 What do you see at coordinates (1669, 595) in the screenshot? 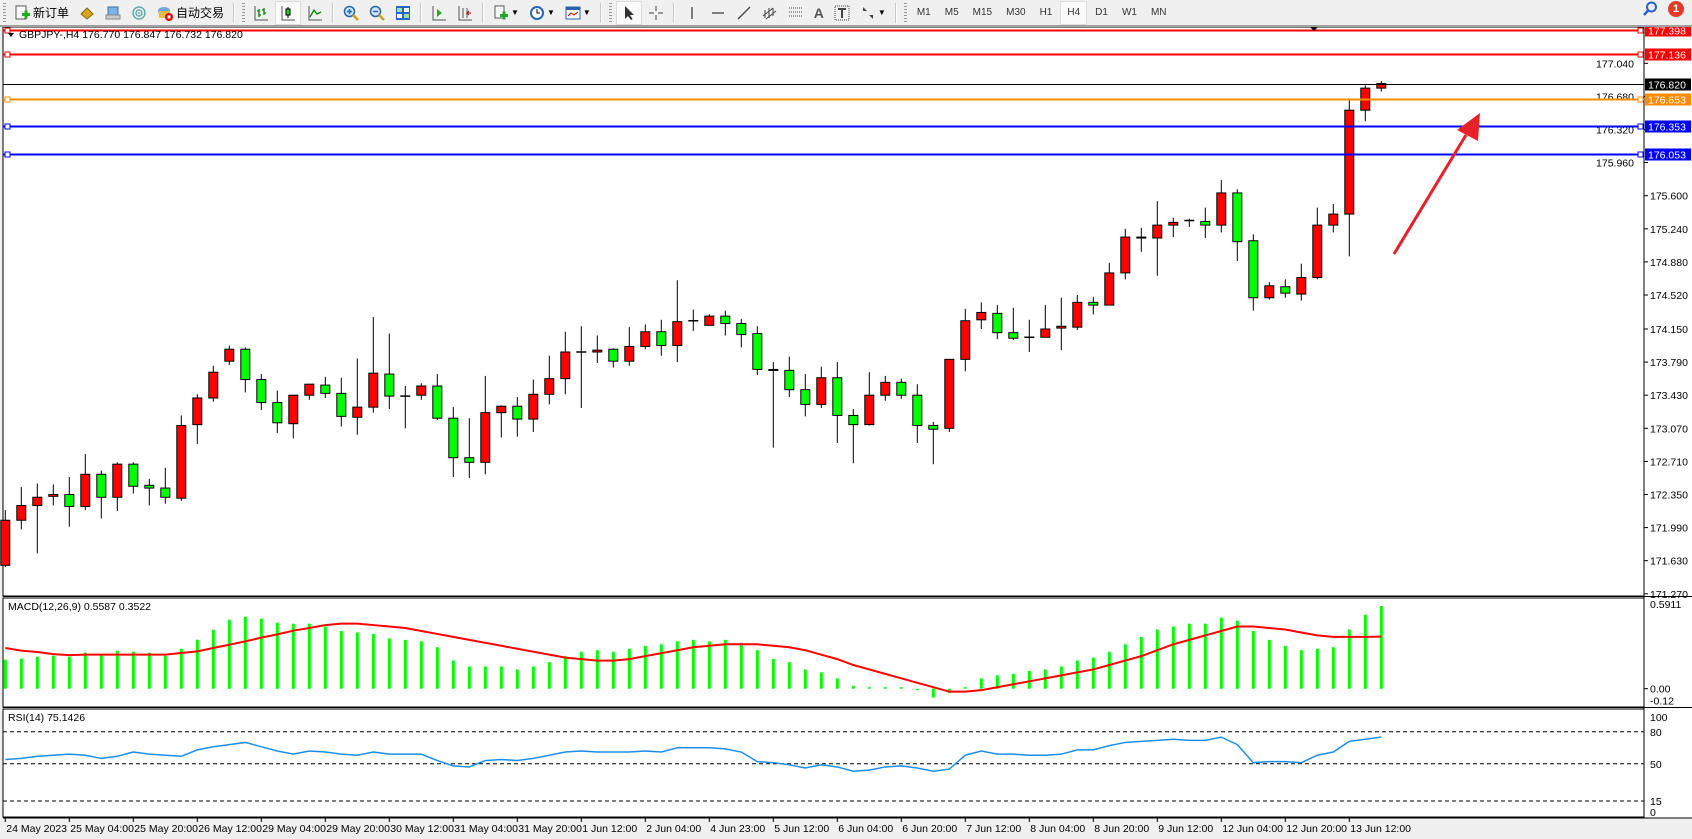
I see `price-tick-label: 171.270` at bounding box center [1669, 595].